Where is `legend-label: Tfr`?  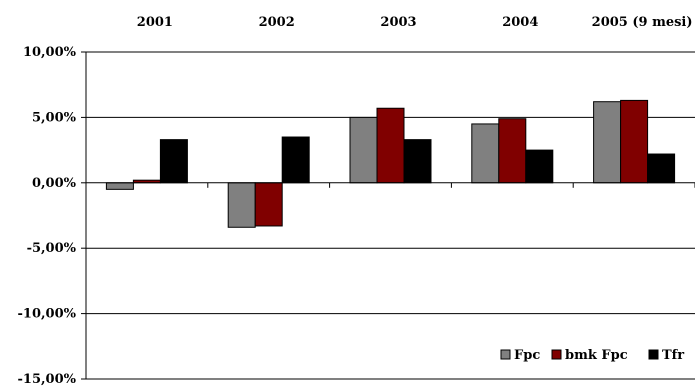 legend-label: Tfr is located at coordinates (673, 355).